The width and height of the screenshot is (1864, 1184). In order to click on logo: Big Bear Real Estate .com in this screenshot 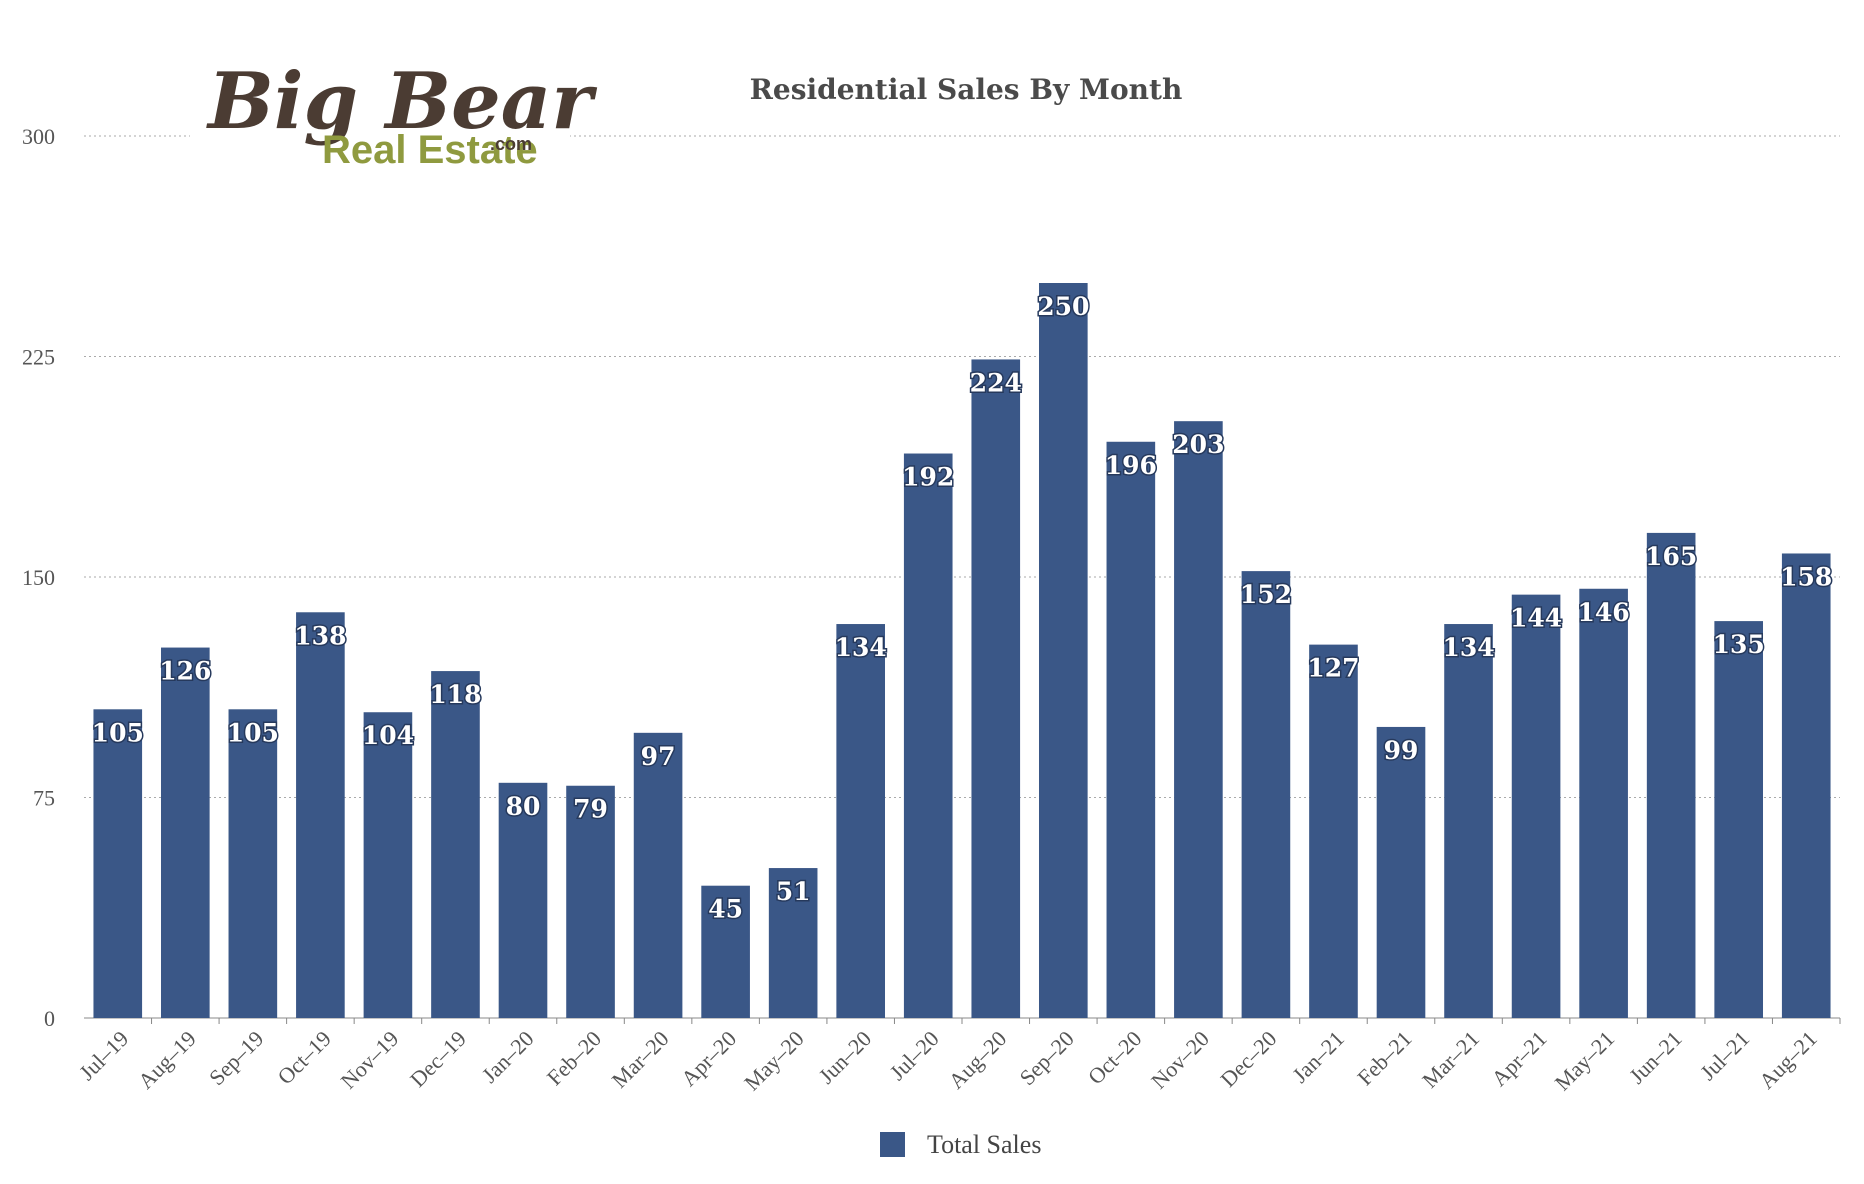, I will do `click(393, 116)`.